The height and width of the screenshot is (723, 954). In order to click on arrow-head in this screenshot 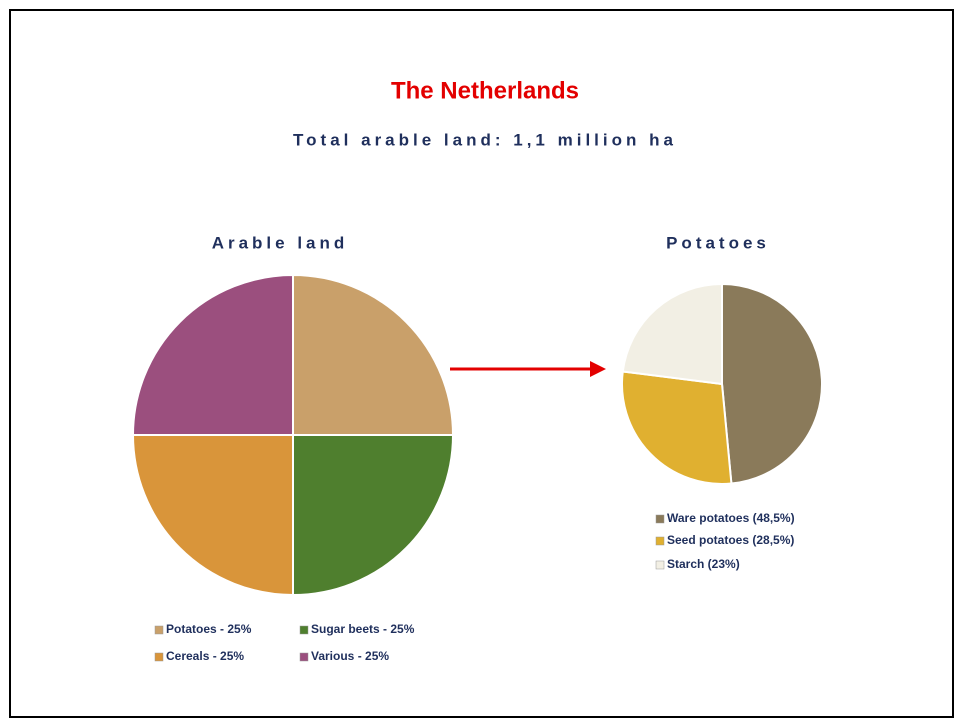, I will do `click(598, 369)`.